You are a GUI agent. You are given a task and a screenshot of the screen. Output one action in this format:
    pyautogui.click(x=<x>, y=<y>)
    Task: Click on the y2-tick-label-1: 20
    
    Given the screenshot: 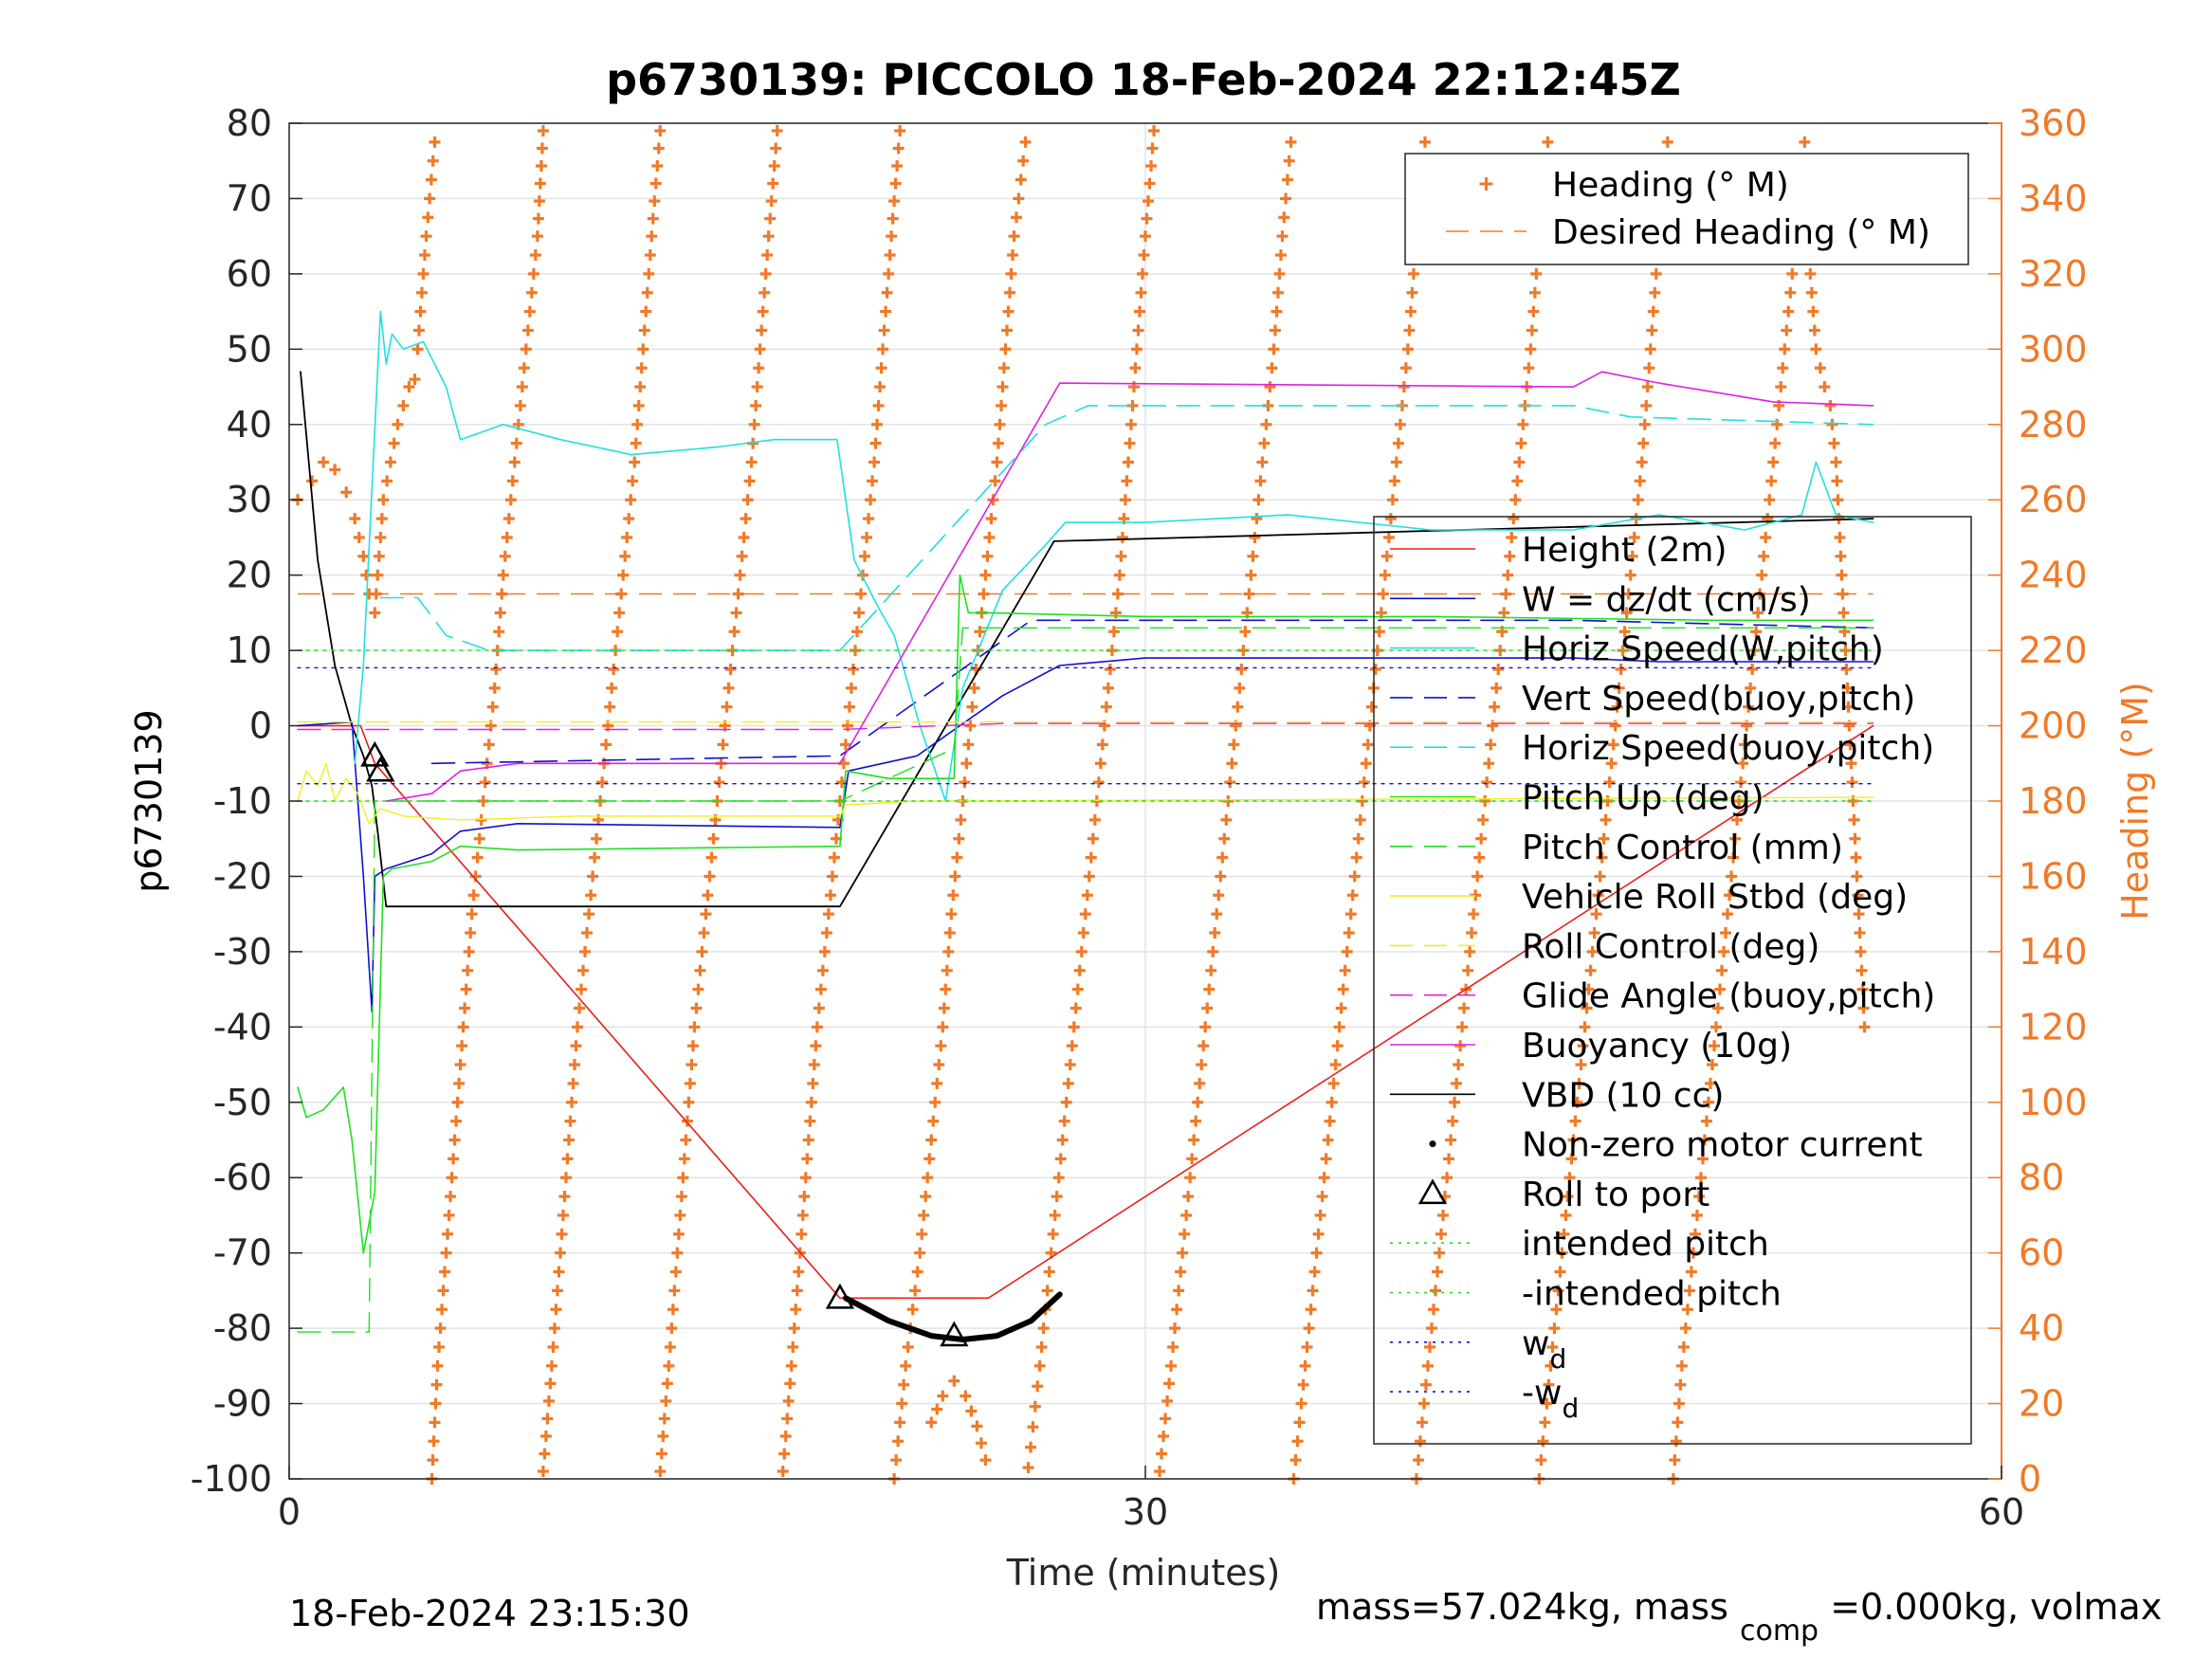 What is the action you would take?
    pyautogui.click(x=2041, y=1404)
    